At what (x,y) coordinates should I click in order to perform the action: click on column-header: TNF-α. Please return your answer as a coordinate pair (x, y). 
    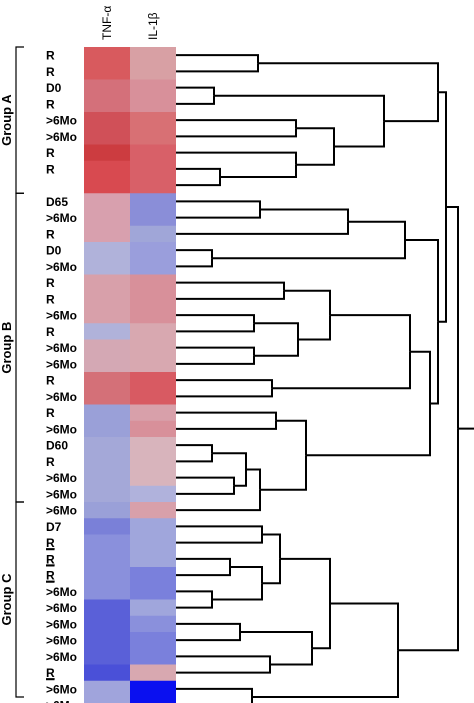
    Looking at the image, I should click on (107, 23).